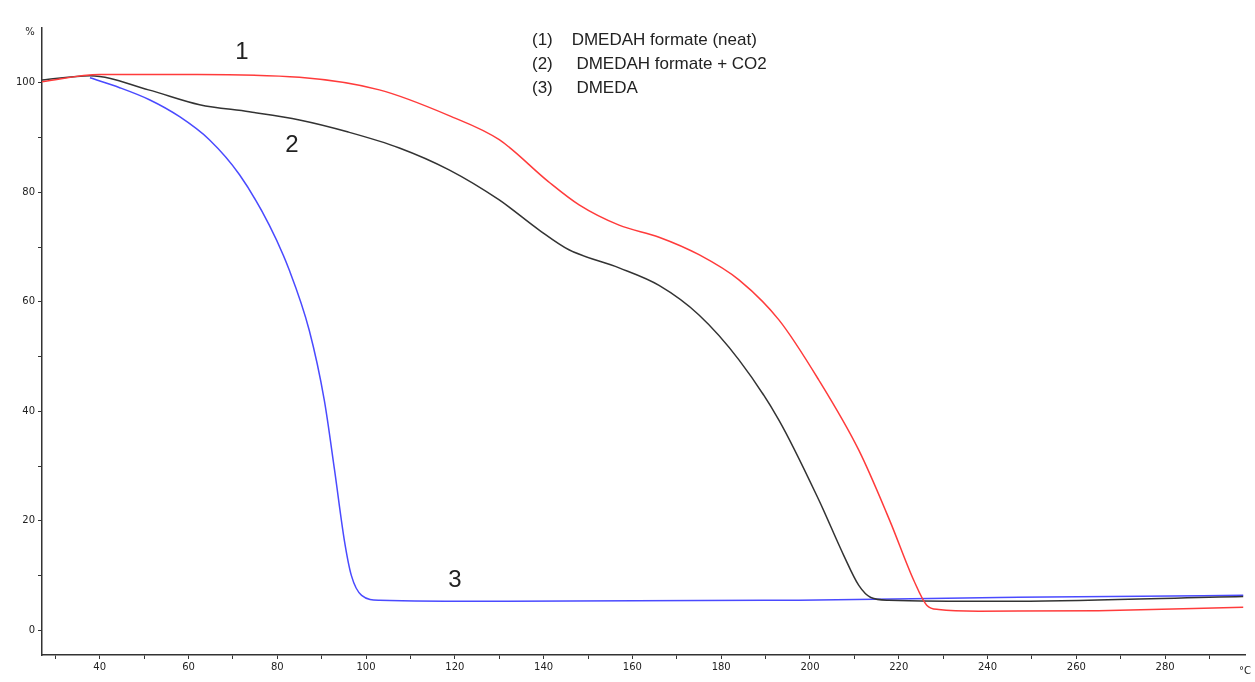 This screenshot has width=1255, height=682. I want to click on x-tick-label: 160, so click(632, 666).